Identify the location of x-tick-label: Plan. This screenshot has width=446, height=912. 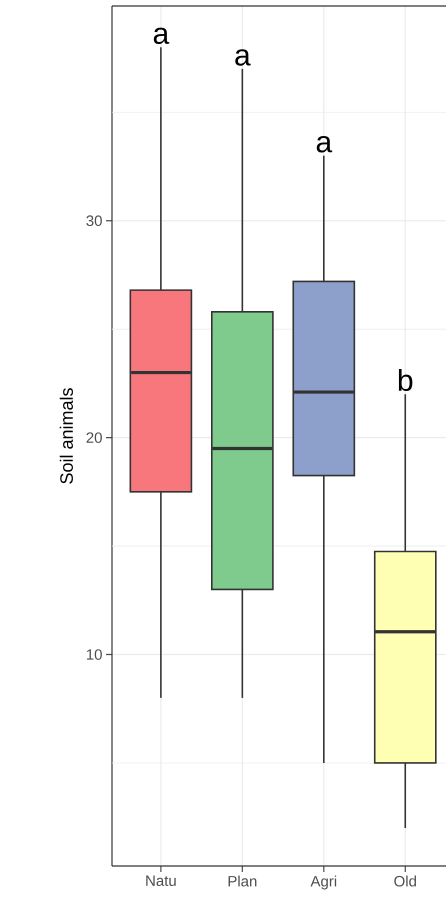
(242, 881).